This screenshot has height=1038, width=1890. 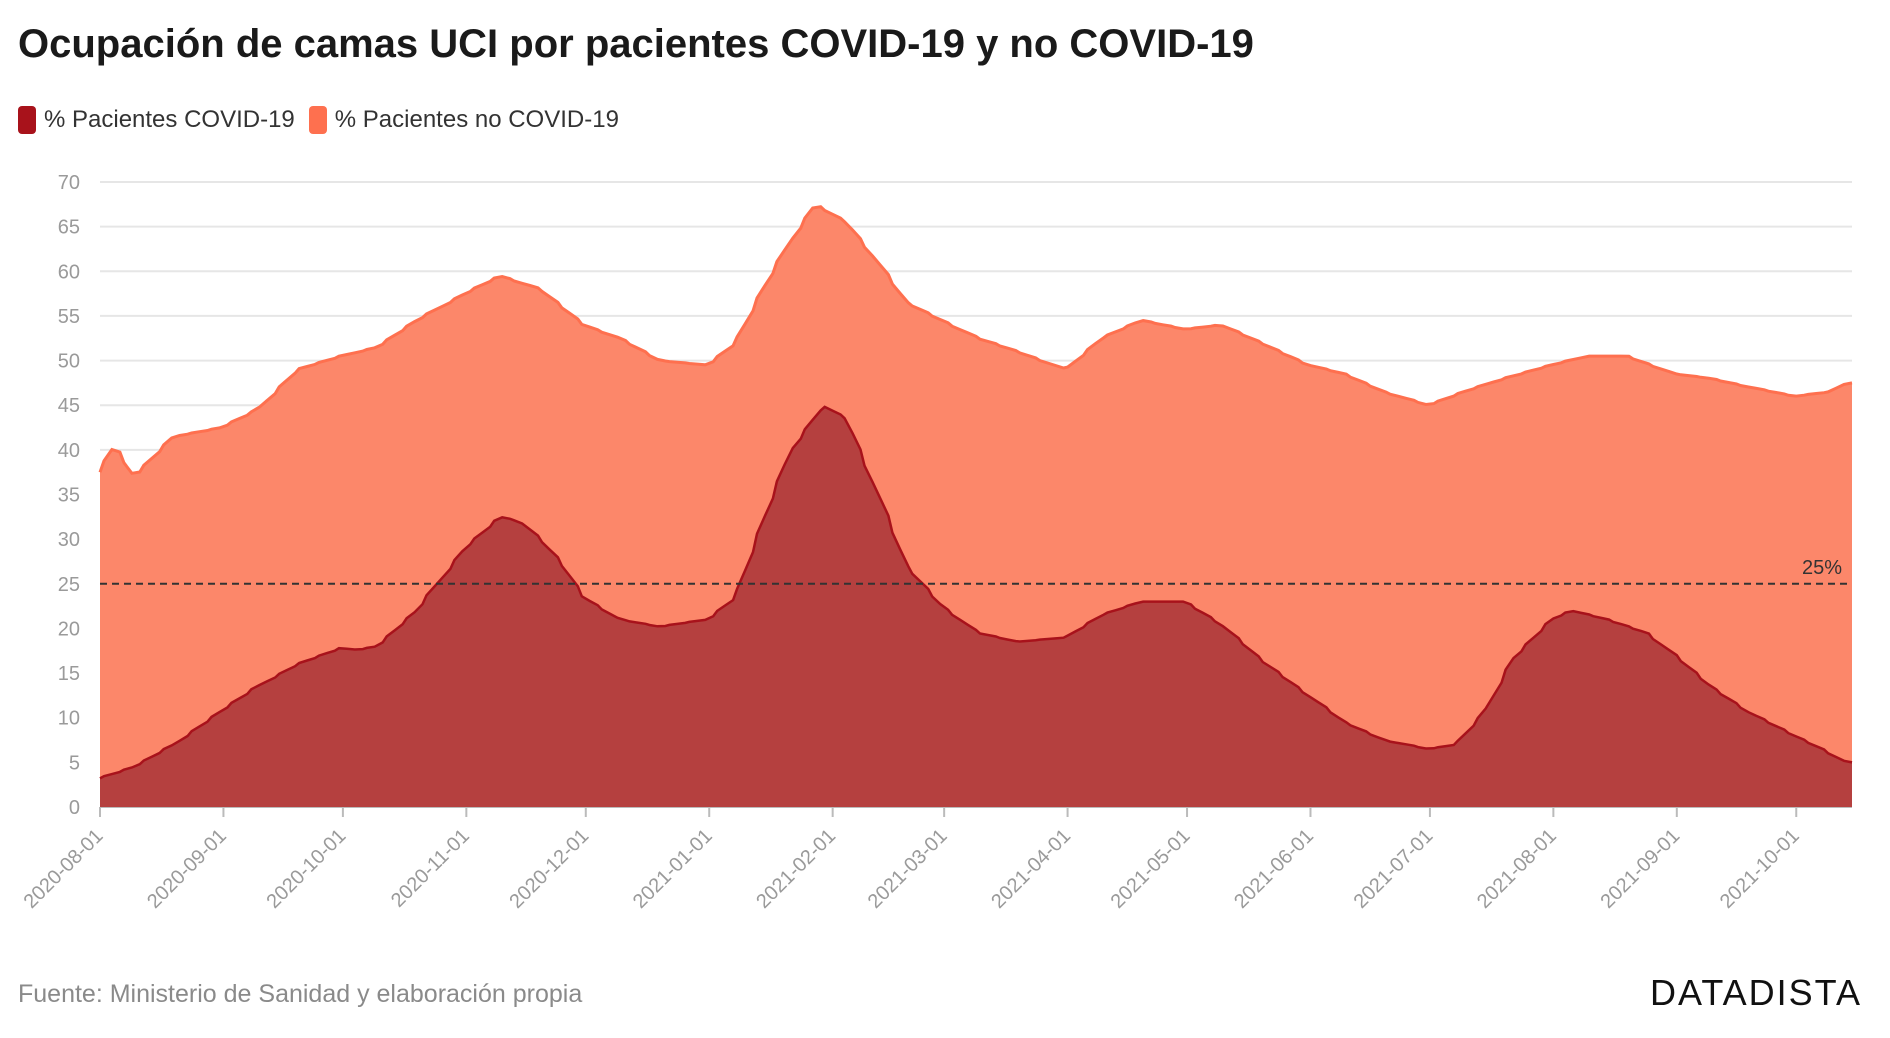 I want to click on legend-item-covid: % Pacientes COVID-19, so click(x=156, y=120).